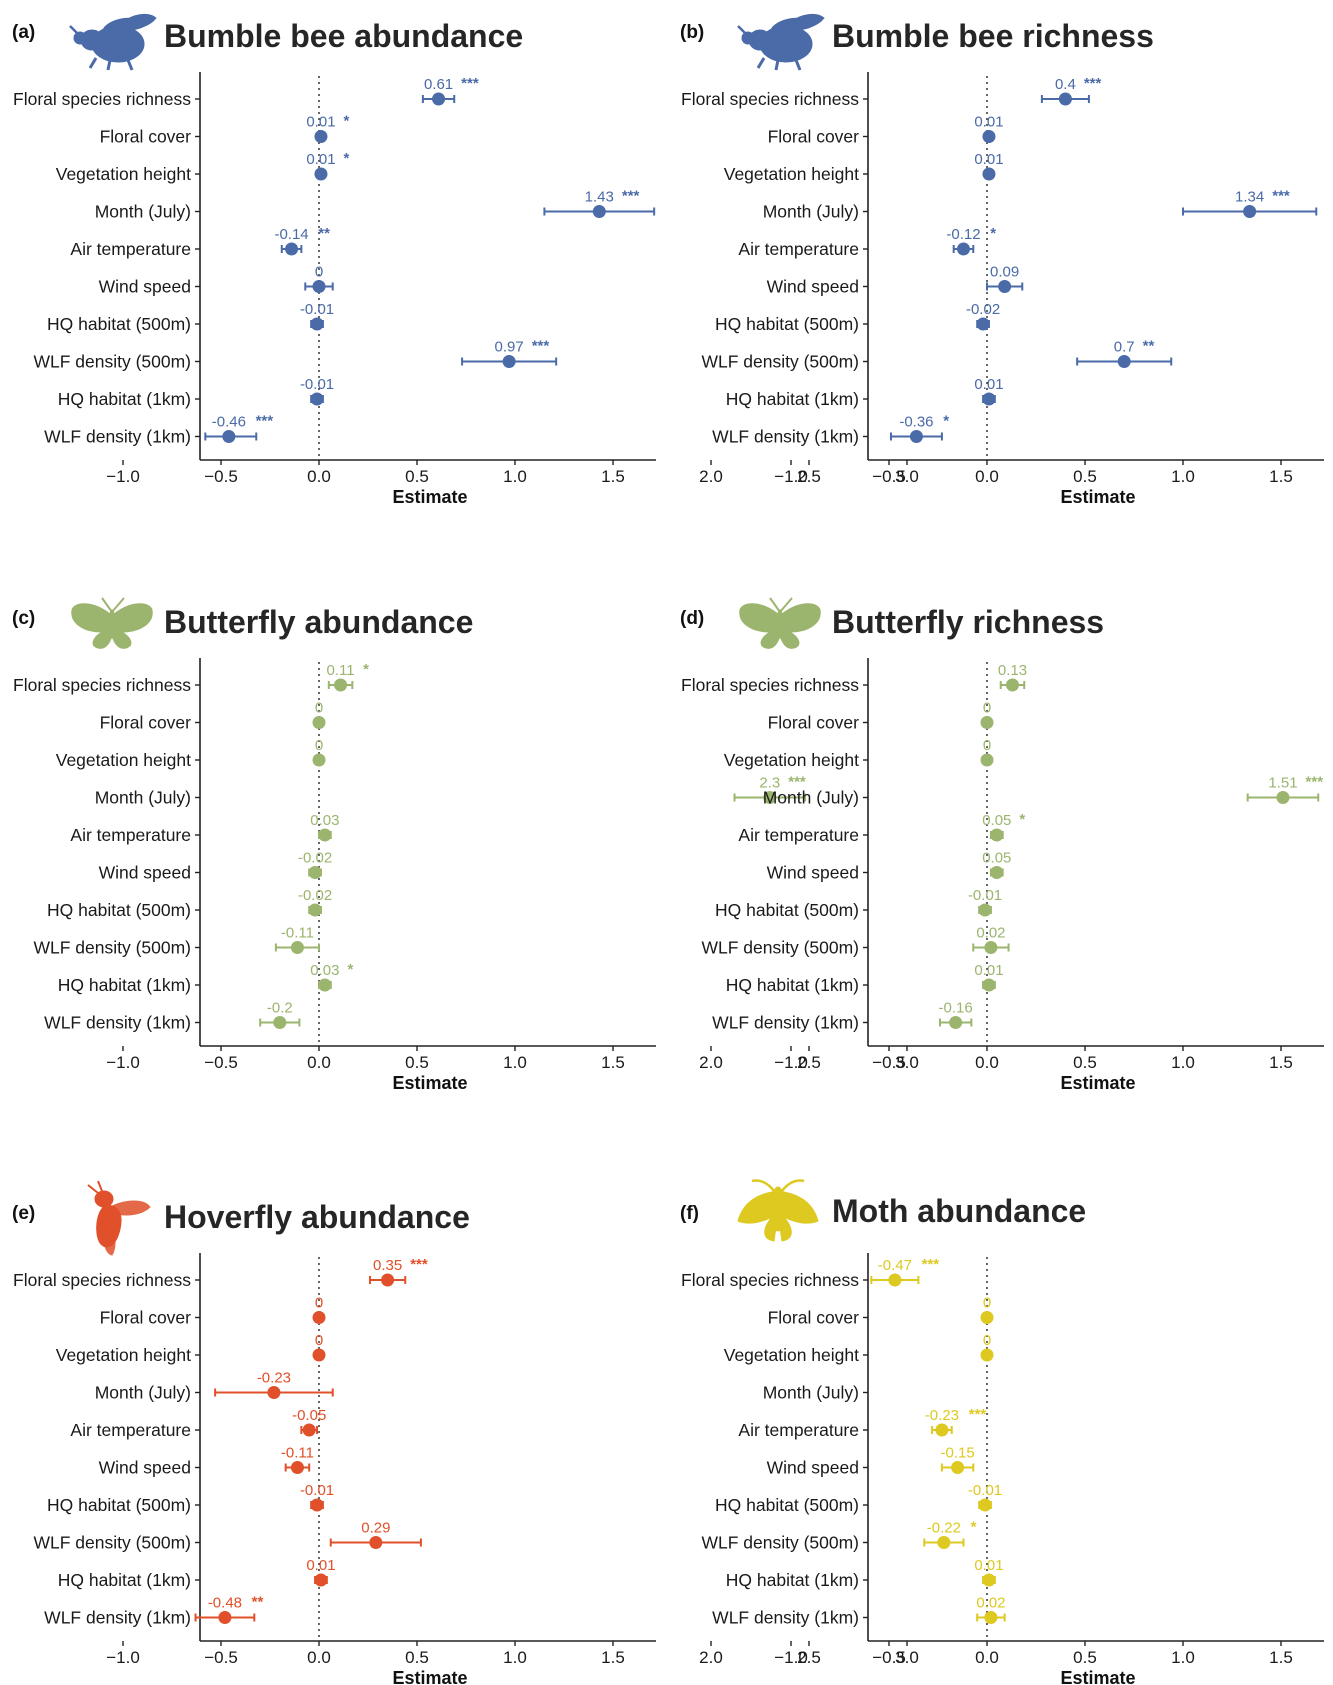  I want to click on value-label: -0.15, so click(957, 1453).